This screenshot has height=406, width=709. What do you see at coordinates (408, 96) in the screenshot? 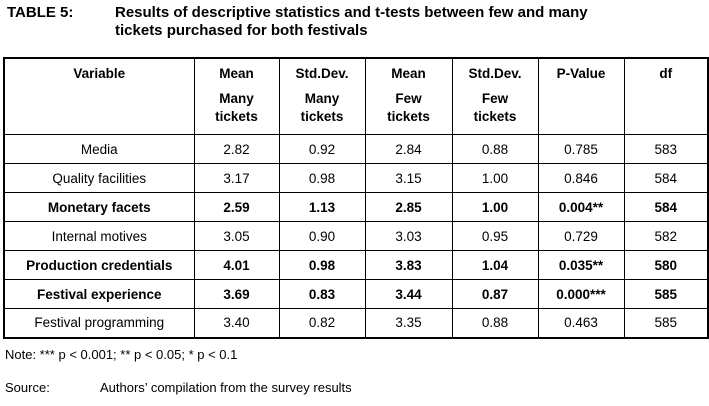
I see `column-header-mean-few: Mean Few tickets` at bounding box center [408, 96].